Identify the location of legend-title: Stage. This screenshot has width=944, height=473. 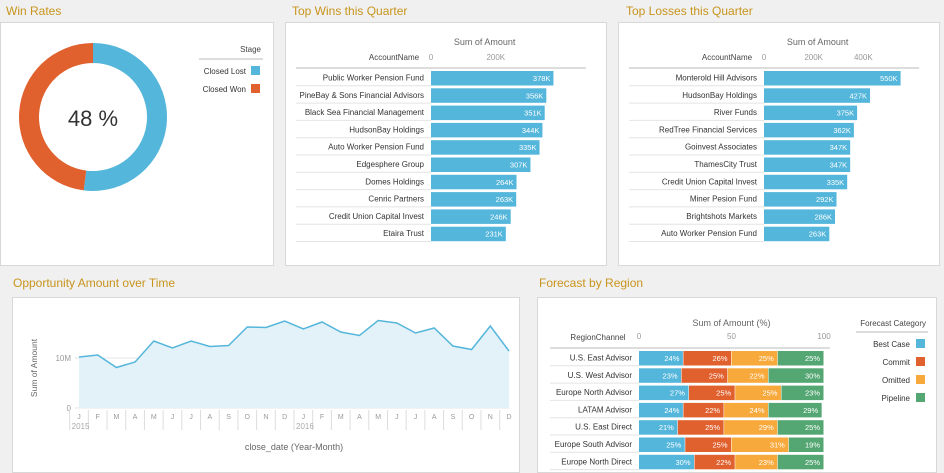
(250, 49).